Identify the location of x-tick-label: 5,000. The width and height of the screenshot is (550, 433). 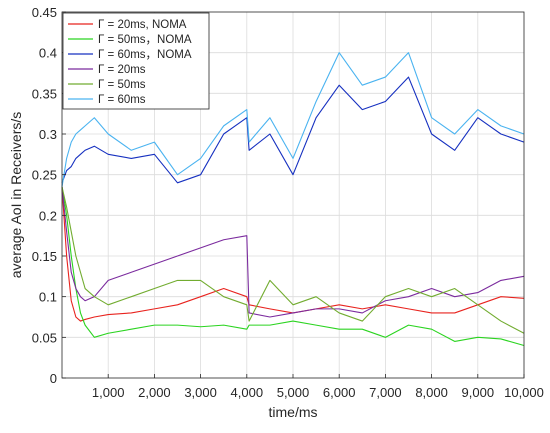
(293, 392).